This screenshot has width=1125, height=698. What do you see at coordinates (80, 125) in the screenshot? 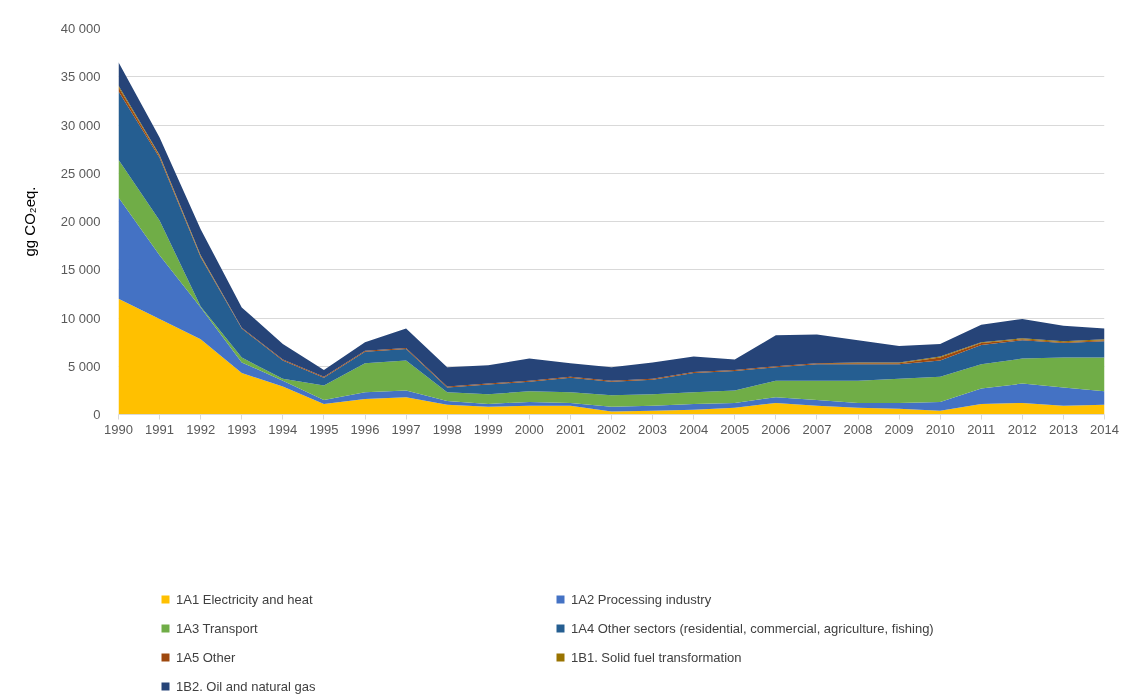
I see `y-tick-label: 30 000` at bounding box center [80, 125].